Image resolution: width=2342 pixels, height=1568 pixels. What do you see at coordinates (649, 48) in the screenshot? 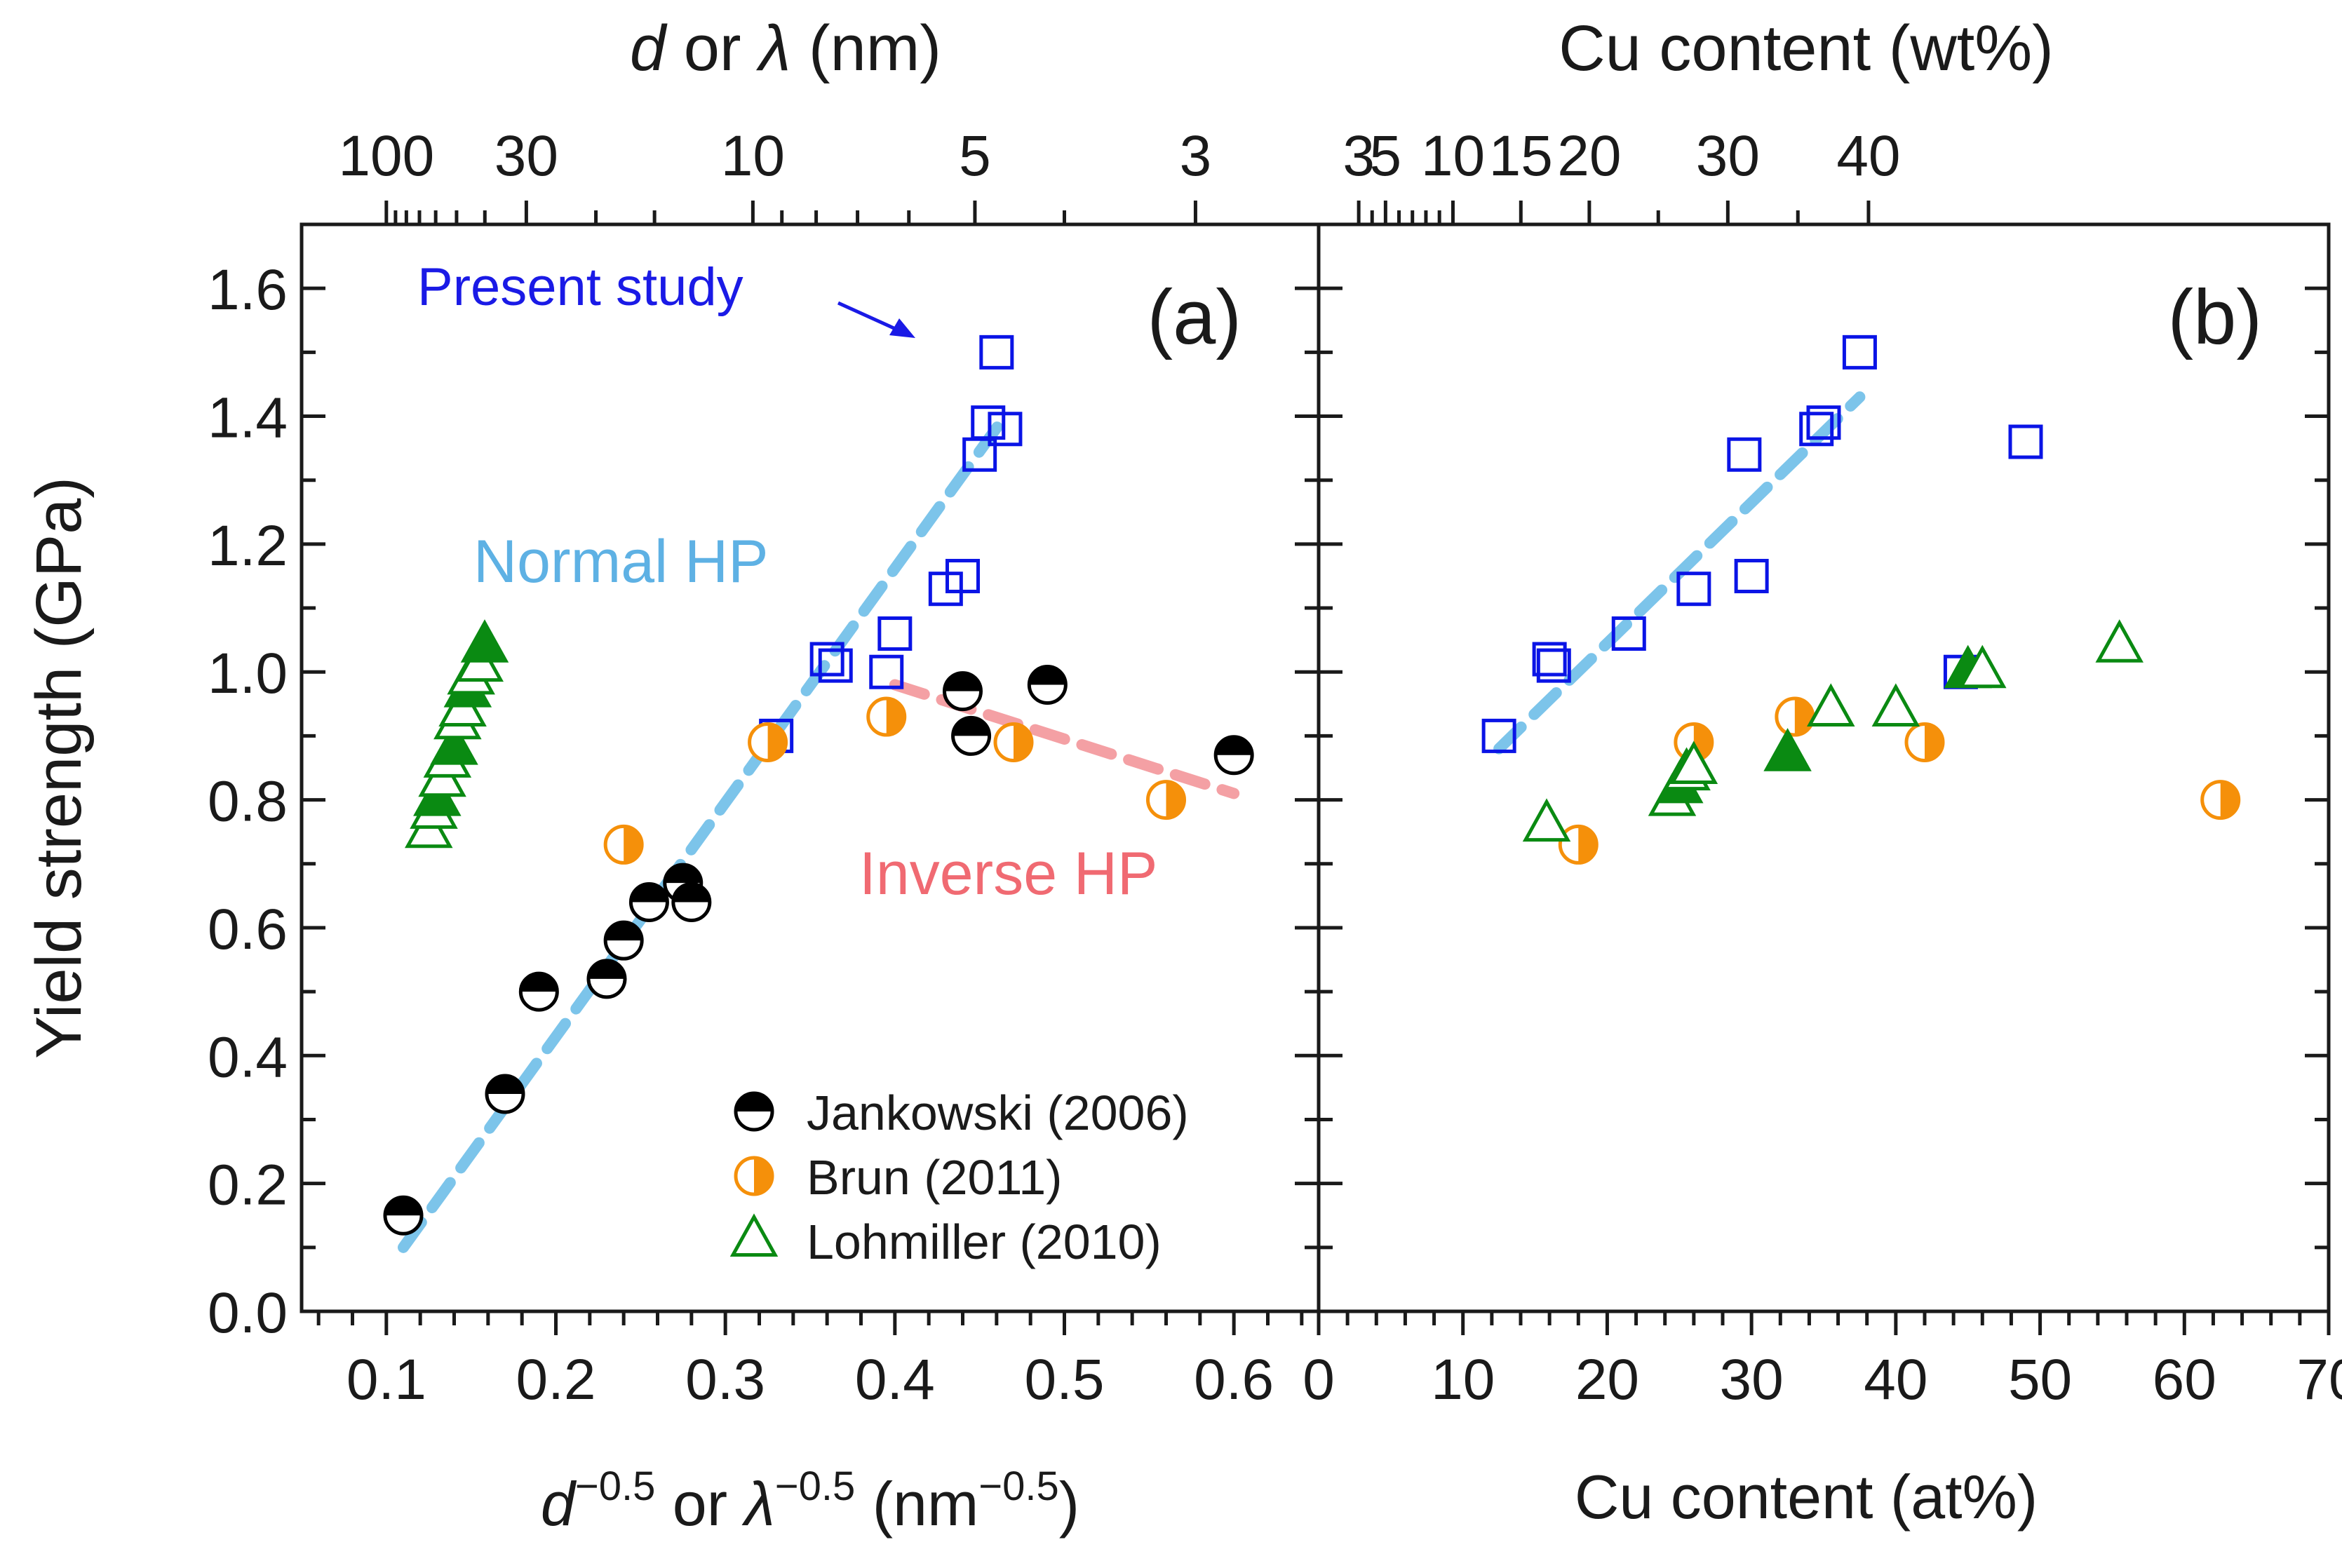
I see `top-label-d: d` at bounding box center [649, 48].